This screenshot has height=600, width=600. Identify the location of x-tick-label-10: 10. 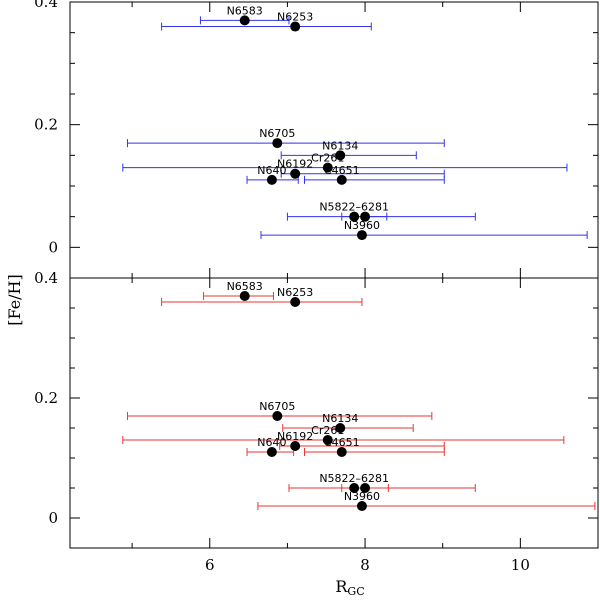
(520, 565).